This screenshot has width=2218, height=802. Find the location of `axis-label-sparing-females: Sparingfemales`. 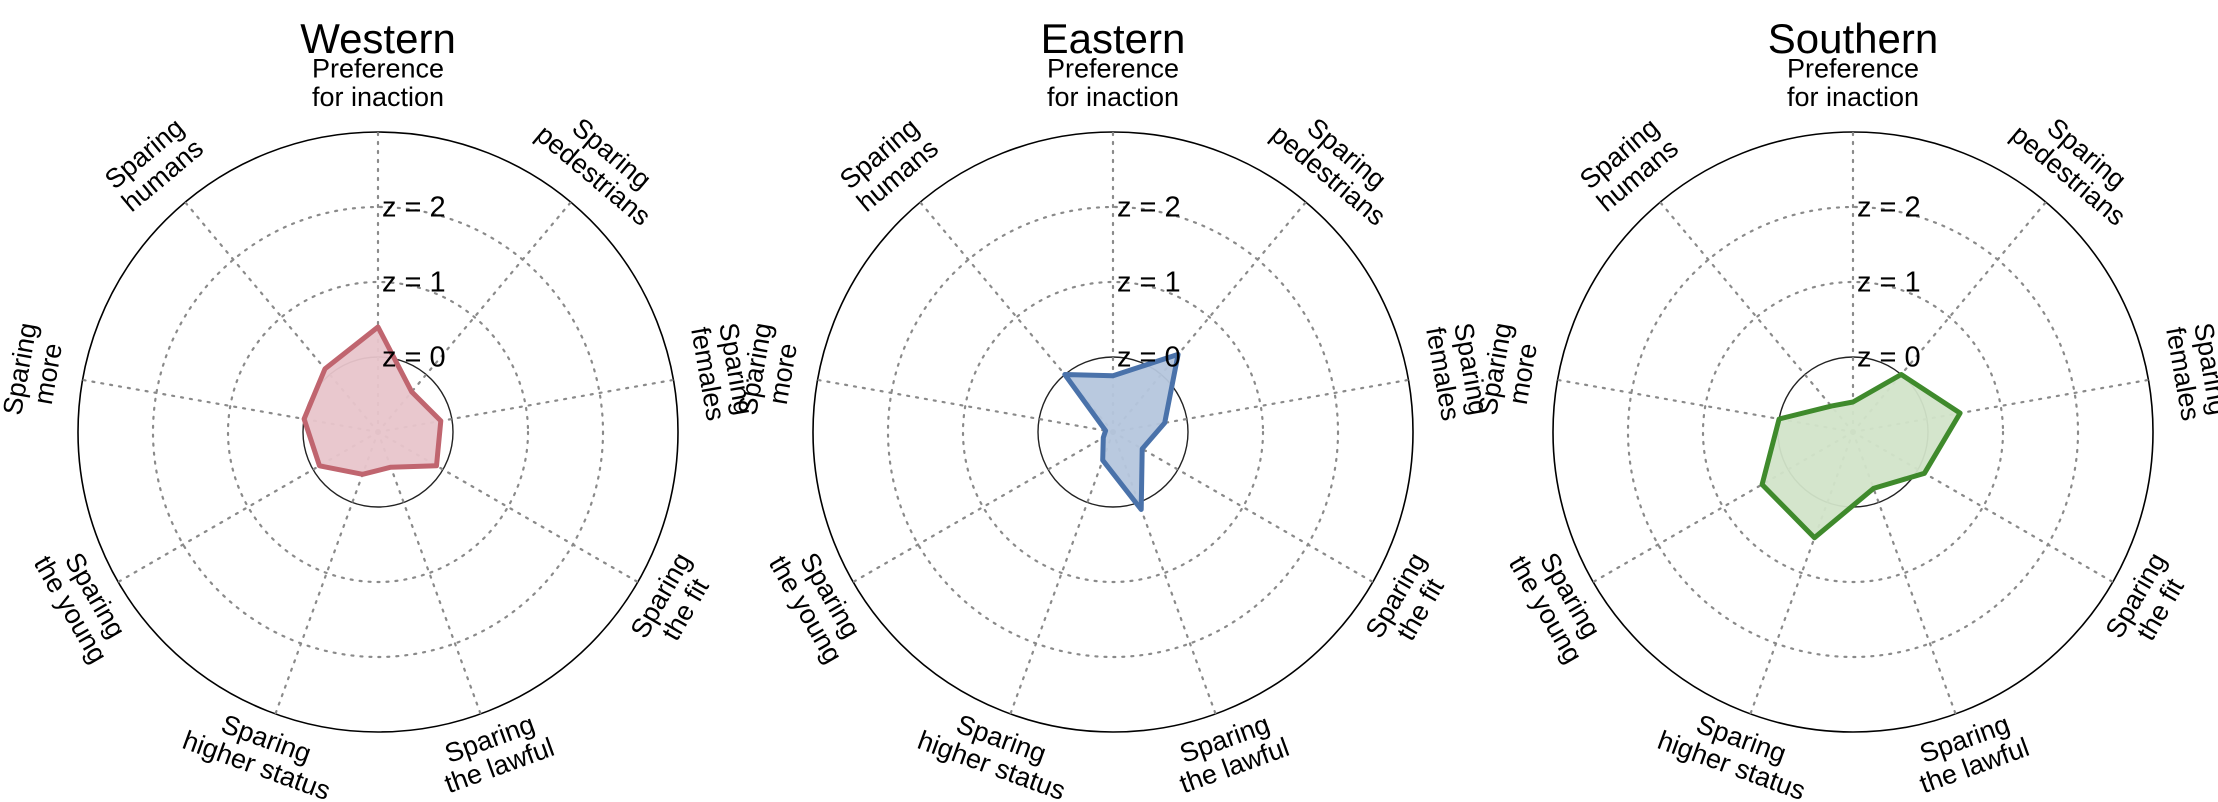

axis-label-sparing-females: Sparingfemales is located at coordinates (2189, 371).